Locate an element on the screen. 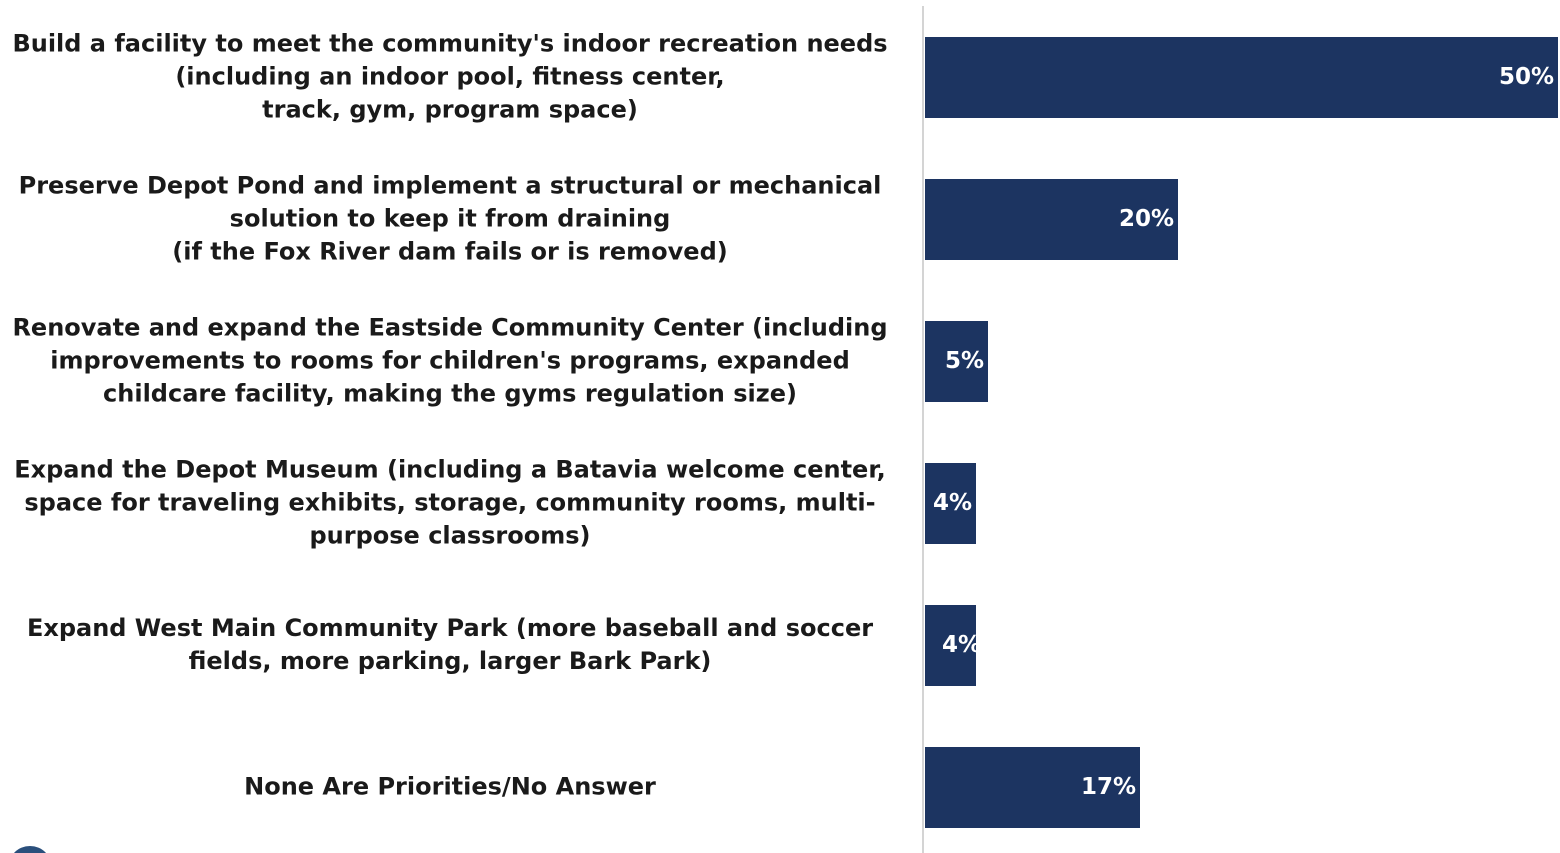  bar: 5% is located at coordinates (956, 361).